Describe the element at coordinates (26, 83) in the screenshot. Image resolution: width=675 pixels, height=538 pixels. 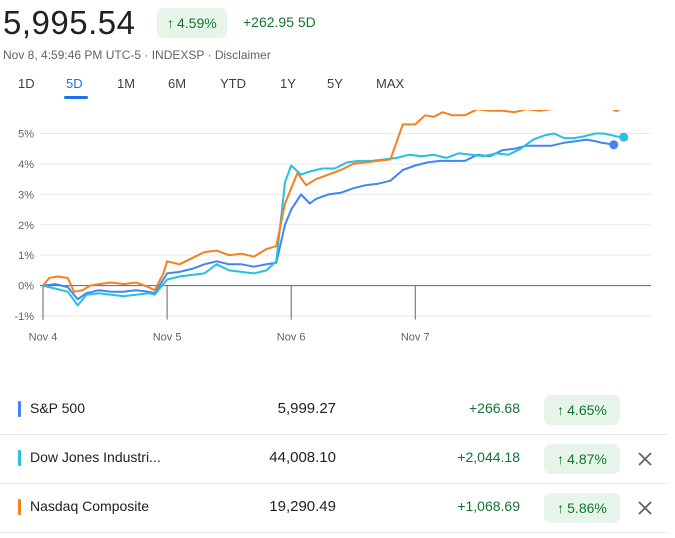
I see `tab-1d: 1D` at that location.